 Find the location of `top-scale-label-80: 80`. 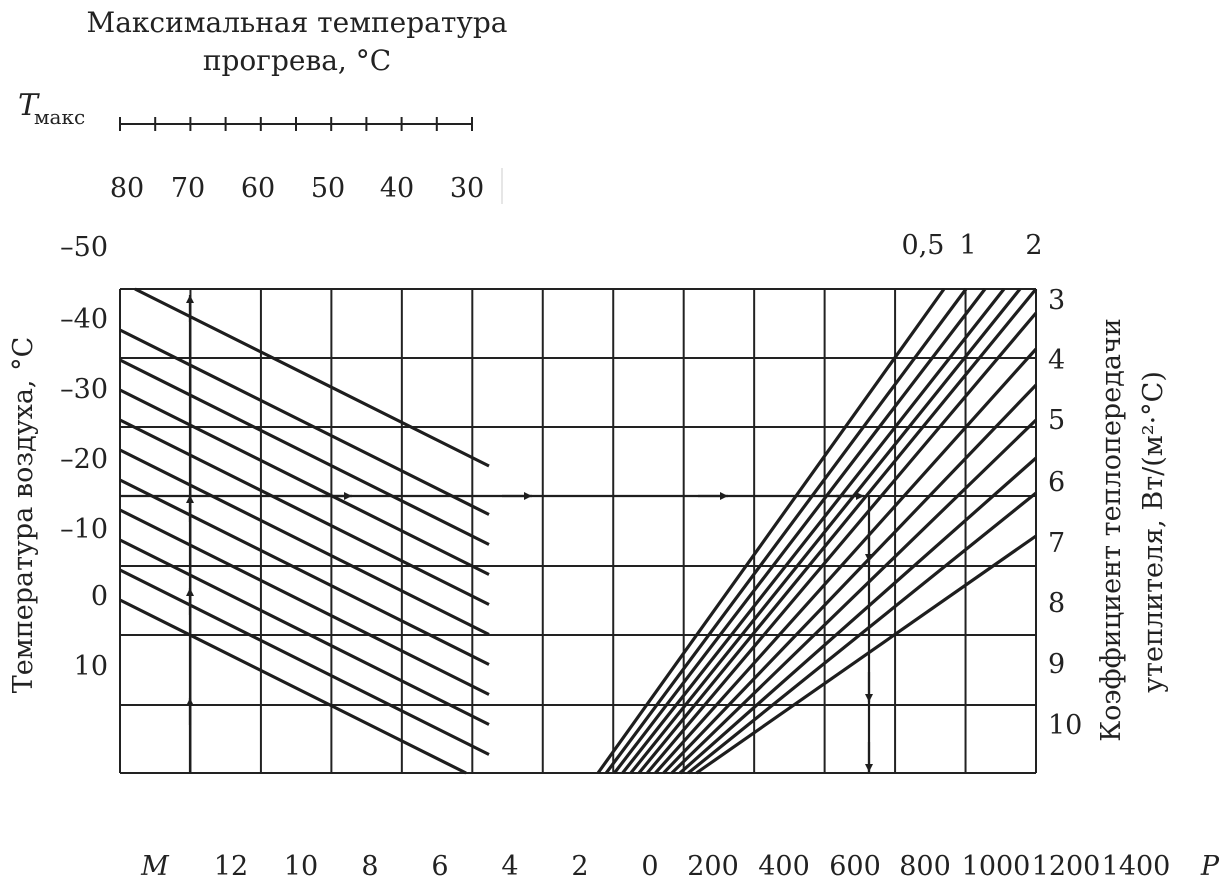

top-scale-label-80: 80 is located at coordinates (127, 188).